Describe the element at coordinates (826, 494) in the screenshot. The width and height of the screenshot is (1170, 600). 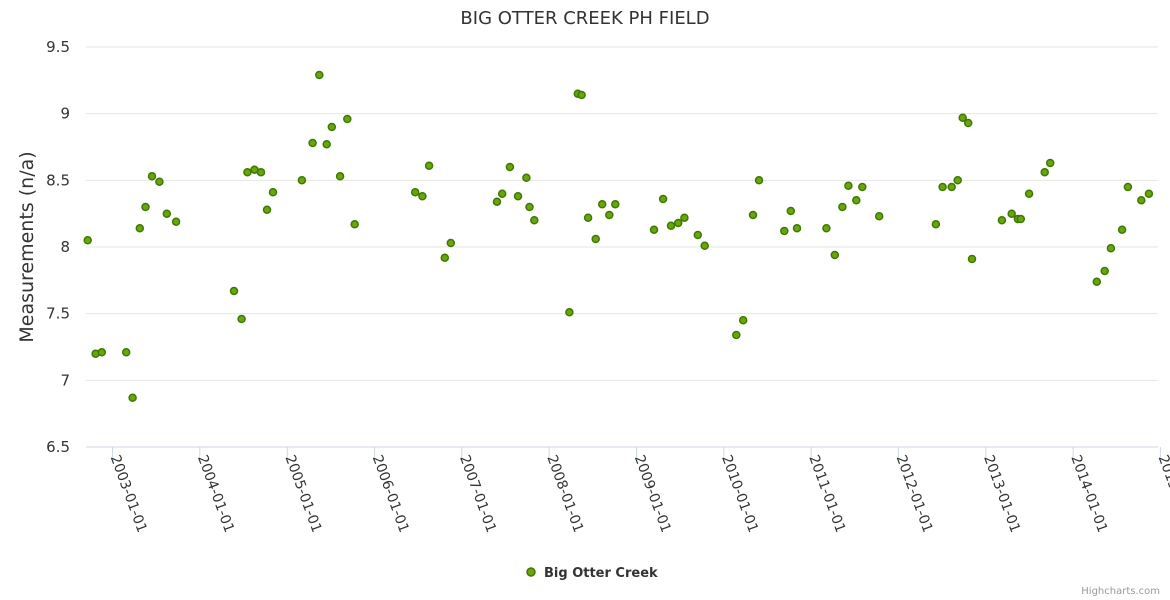
I see `x-tick-label: 2011-01-01` at that location.